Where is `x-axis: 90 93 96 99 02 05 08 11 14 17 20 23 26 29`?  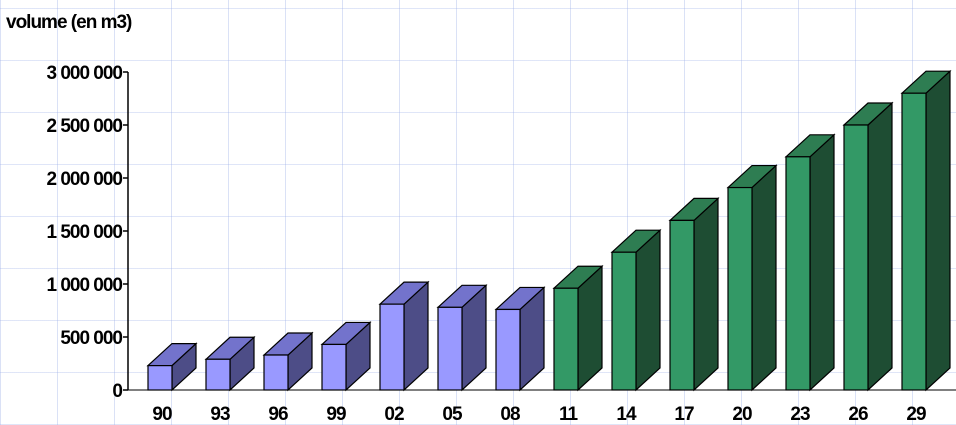 x-axis: 90 93 96 99 02 05 08 11 14 17 20 23 26 29 is located at coordinates (542, 407).